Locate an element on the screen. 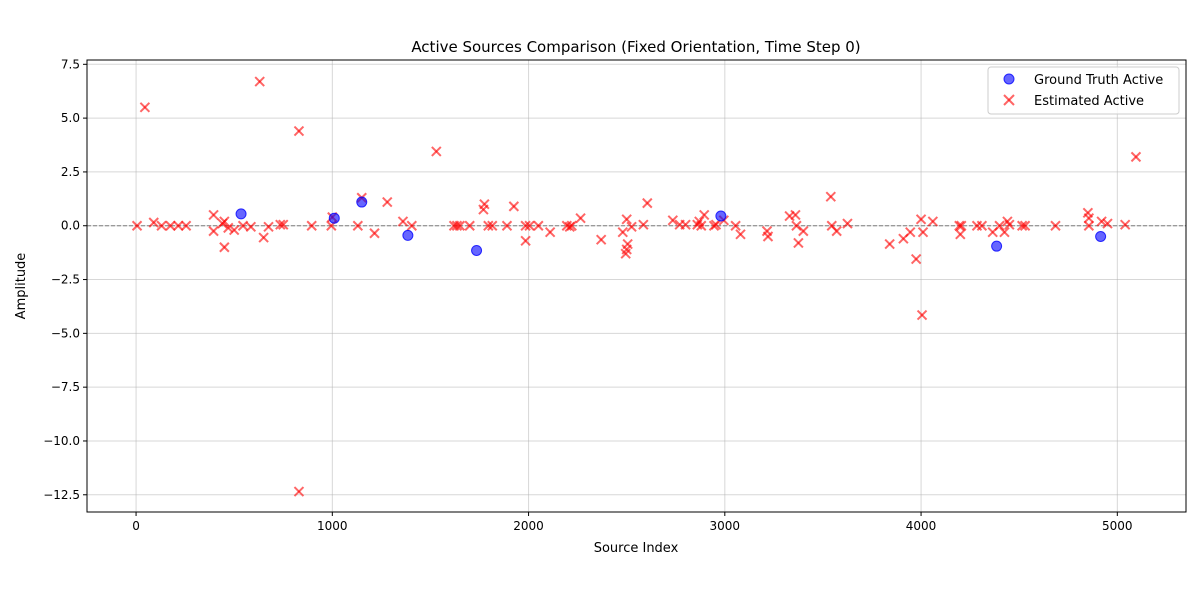 This screenshot has width=1200, height=600. legend-label-ground-truth: Ground Truth Active is located at coordinates (1098, 80).